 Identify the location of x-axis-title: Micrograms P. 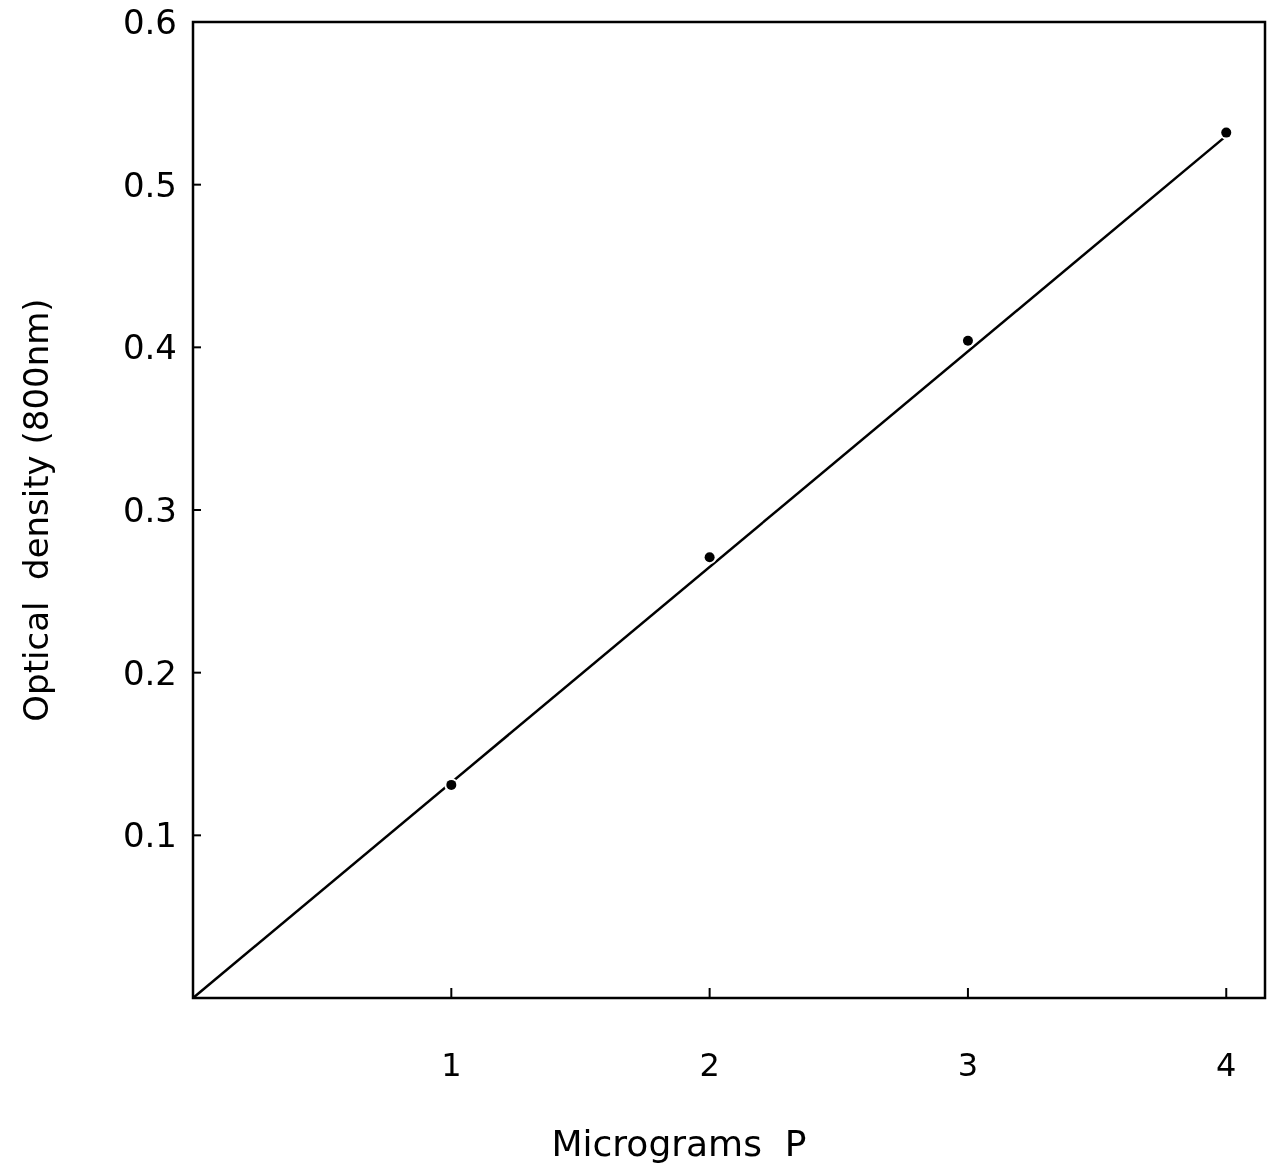
(679, 1143).